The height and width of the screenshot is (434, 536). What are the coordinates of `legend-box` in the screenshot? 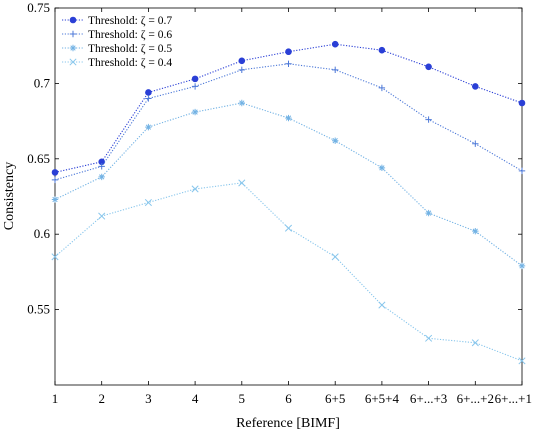 It's located at (118, 41).